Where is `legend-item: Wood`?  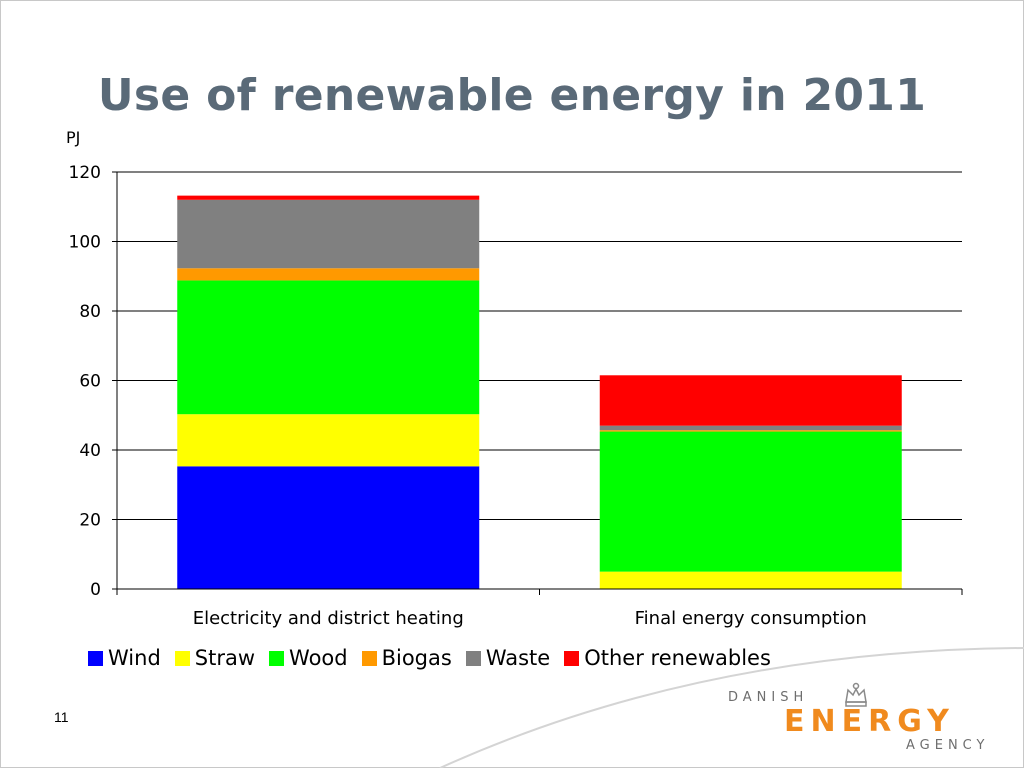
legend-item: Wood is located at coordinates (308, 658).